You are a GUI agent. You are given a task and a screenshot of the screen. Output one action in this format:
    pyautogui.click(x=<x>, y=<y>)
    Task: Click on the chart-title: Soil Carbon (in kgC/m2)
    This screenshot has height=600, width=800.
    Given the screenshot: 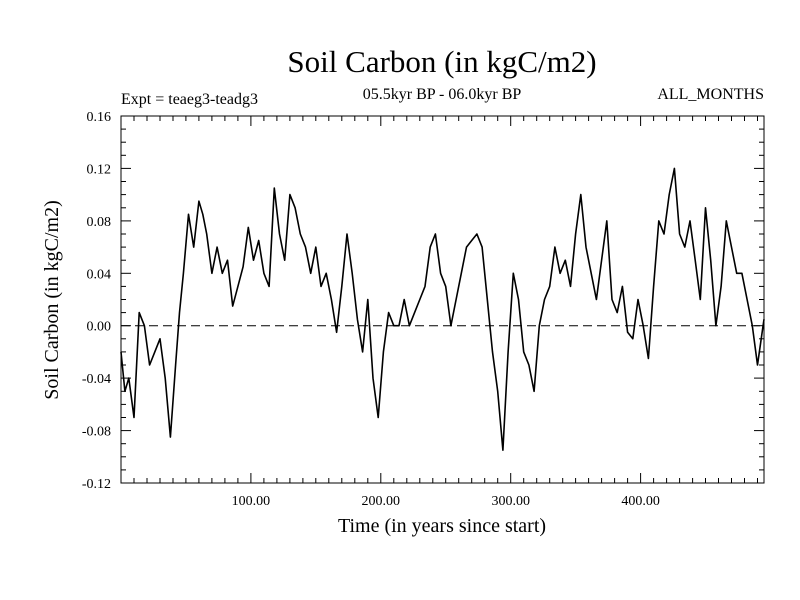 What is the action you would take?
    pyautogui.click(x=441, y=61)
    